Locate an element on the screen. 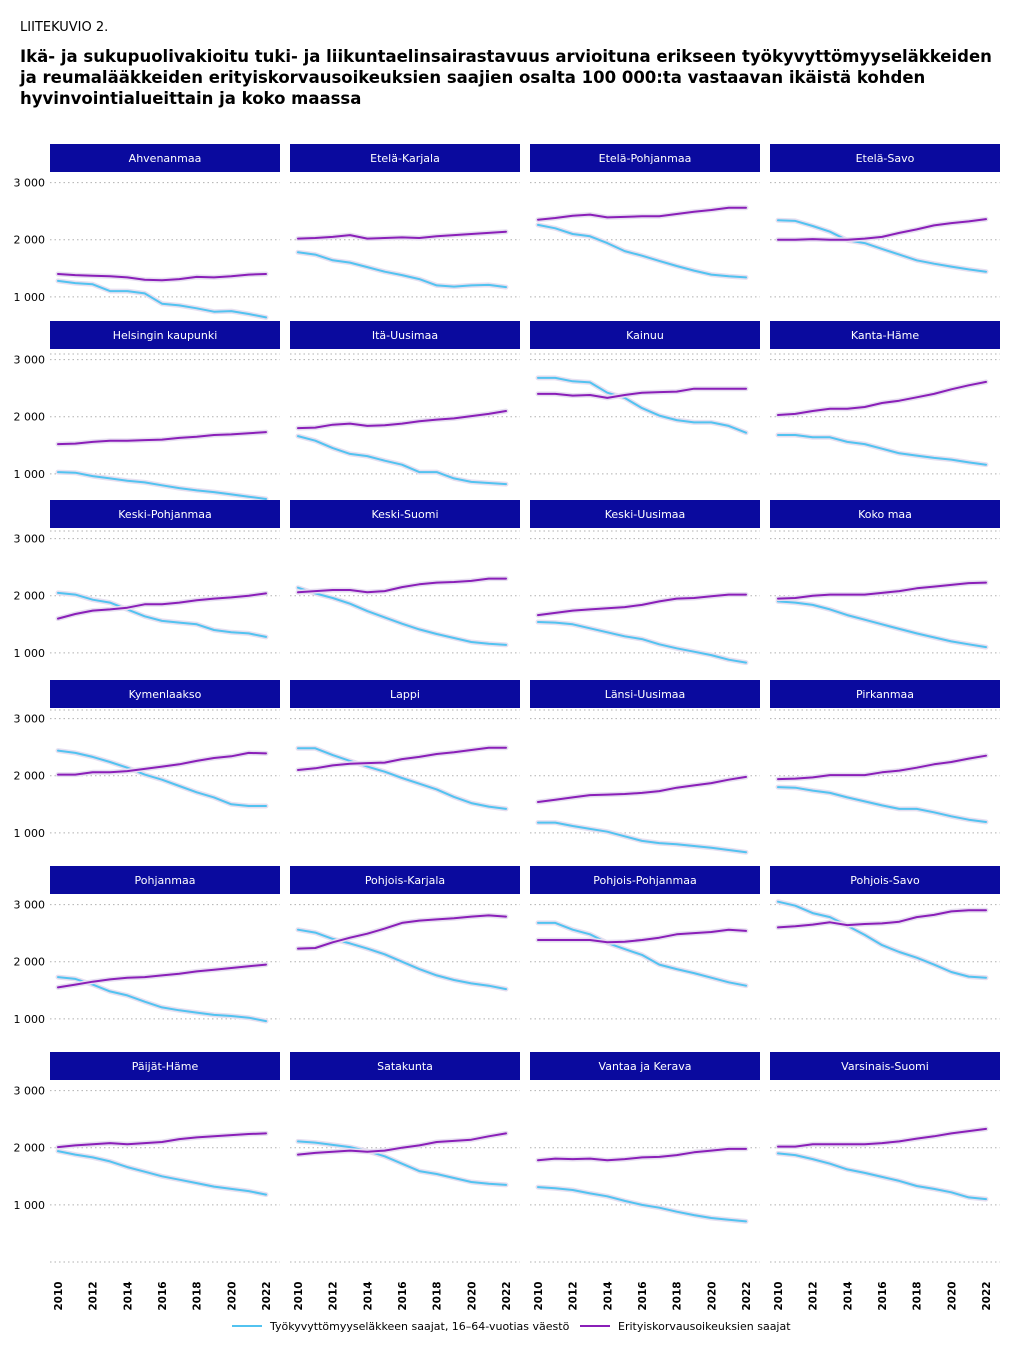  panel-title-18: Pohjois-Karjala is located at coordinates (405, 880).